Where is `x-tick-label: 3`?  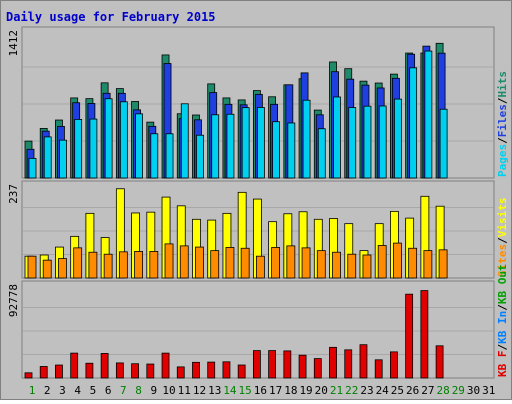
x-tick-label: 3 is located at coordinates (62, 390).